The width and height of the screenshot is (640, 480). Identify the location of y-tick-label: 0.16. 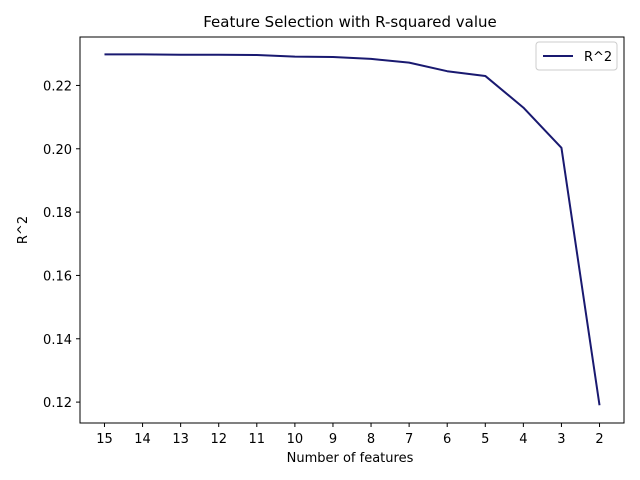
(57, 276).